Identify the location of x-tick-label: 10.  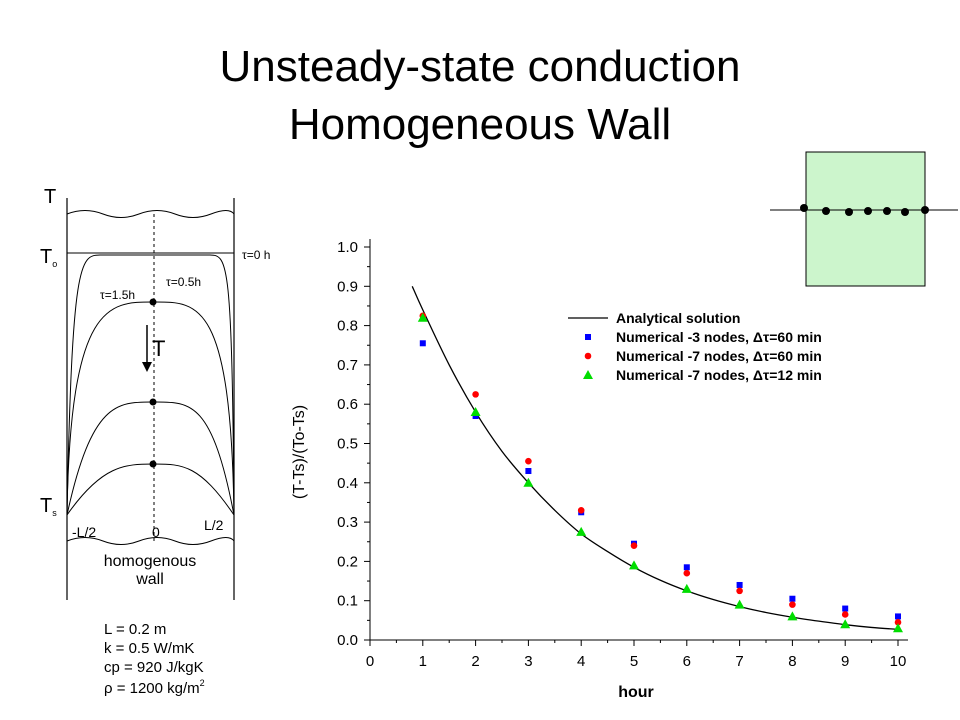
(898, 661).